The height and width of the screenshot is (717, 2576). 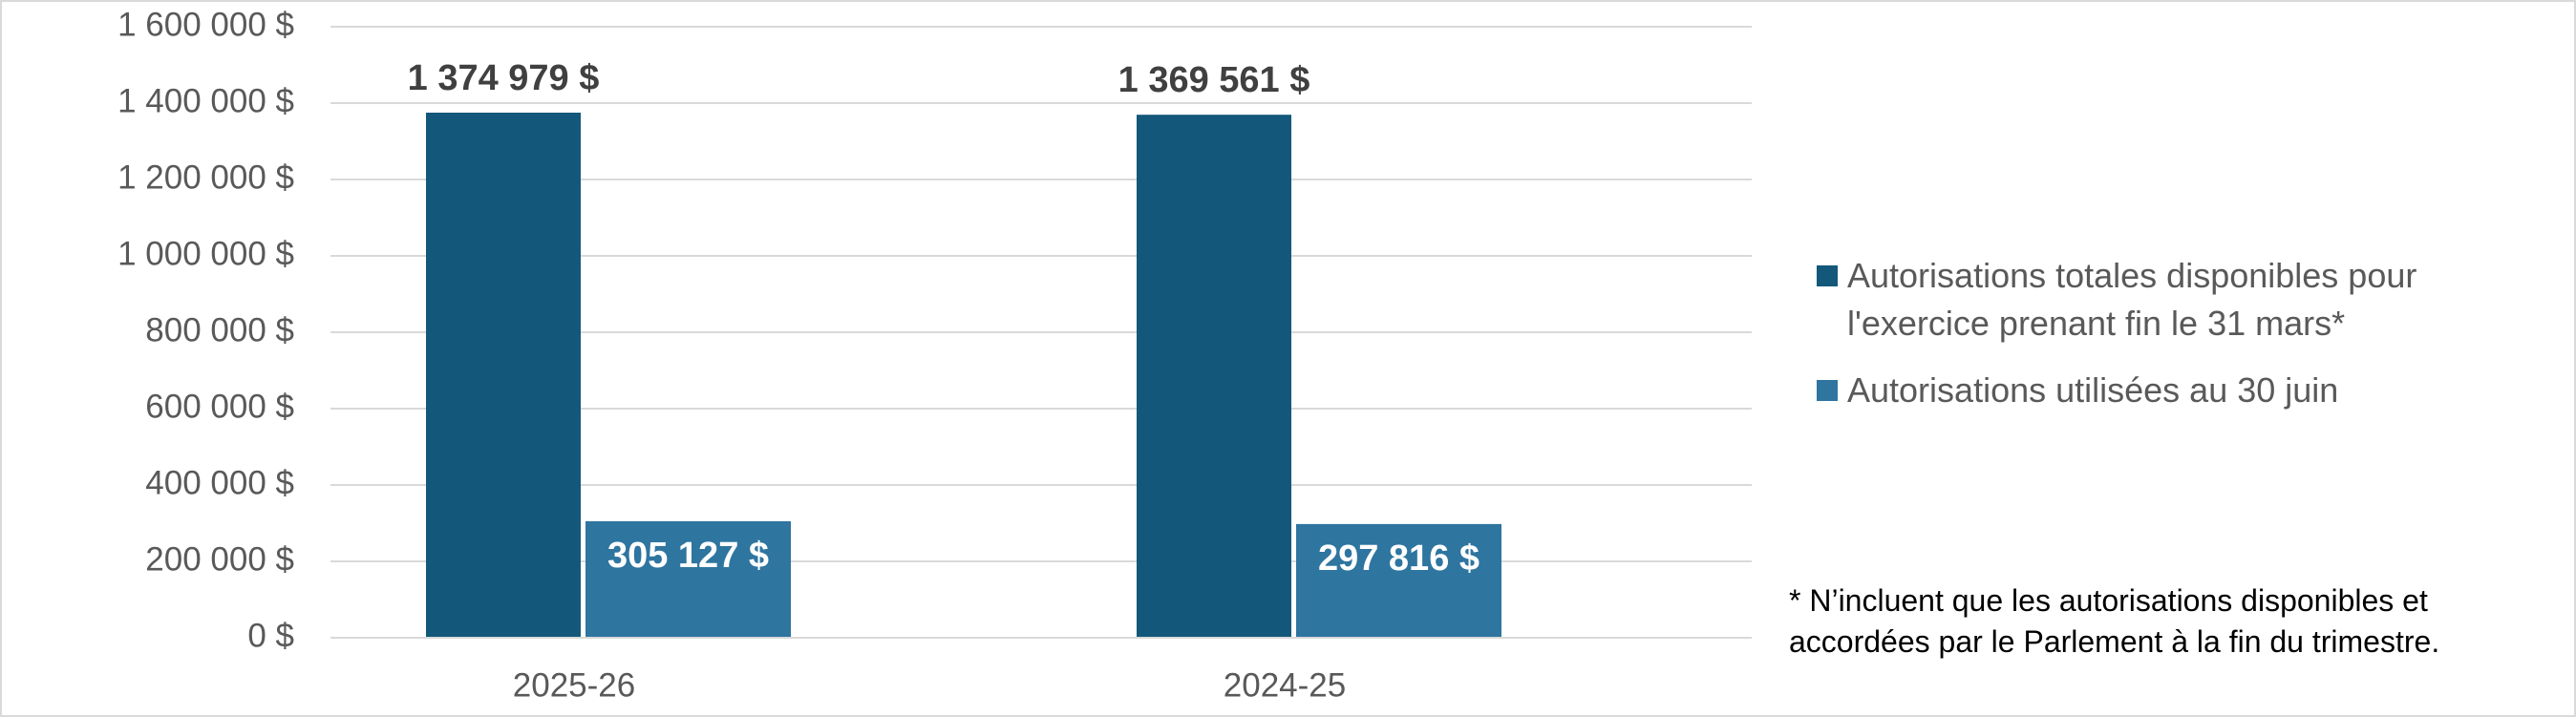 I want to click on y-tick-label: 0 $, so click(x=270, y=635).